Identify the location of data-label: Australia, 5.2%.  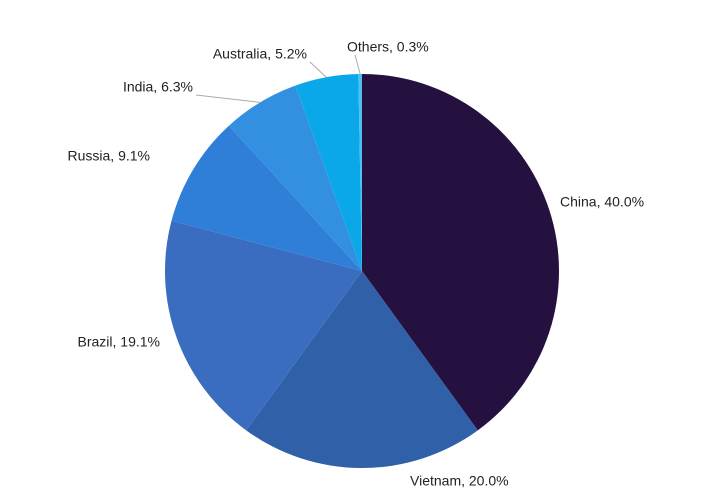
(260, 54).